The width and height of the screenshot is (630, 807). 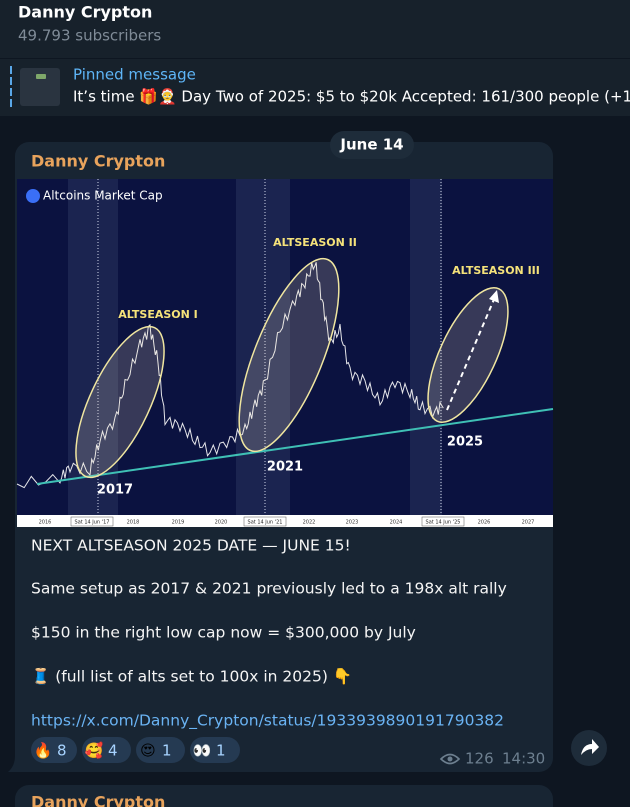 What do you see at coordinates (315, 242) in the screenshot?
I see `season-label: ALTSEASON II` at bounding box center [315, 242].